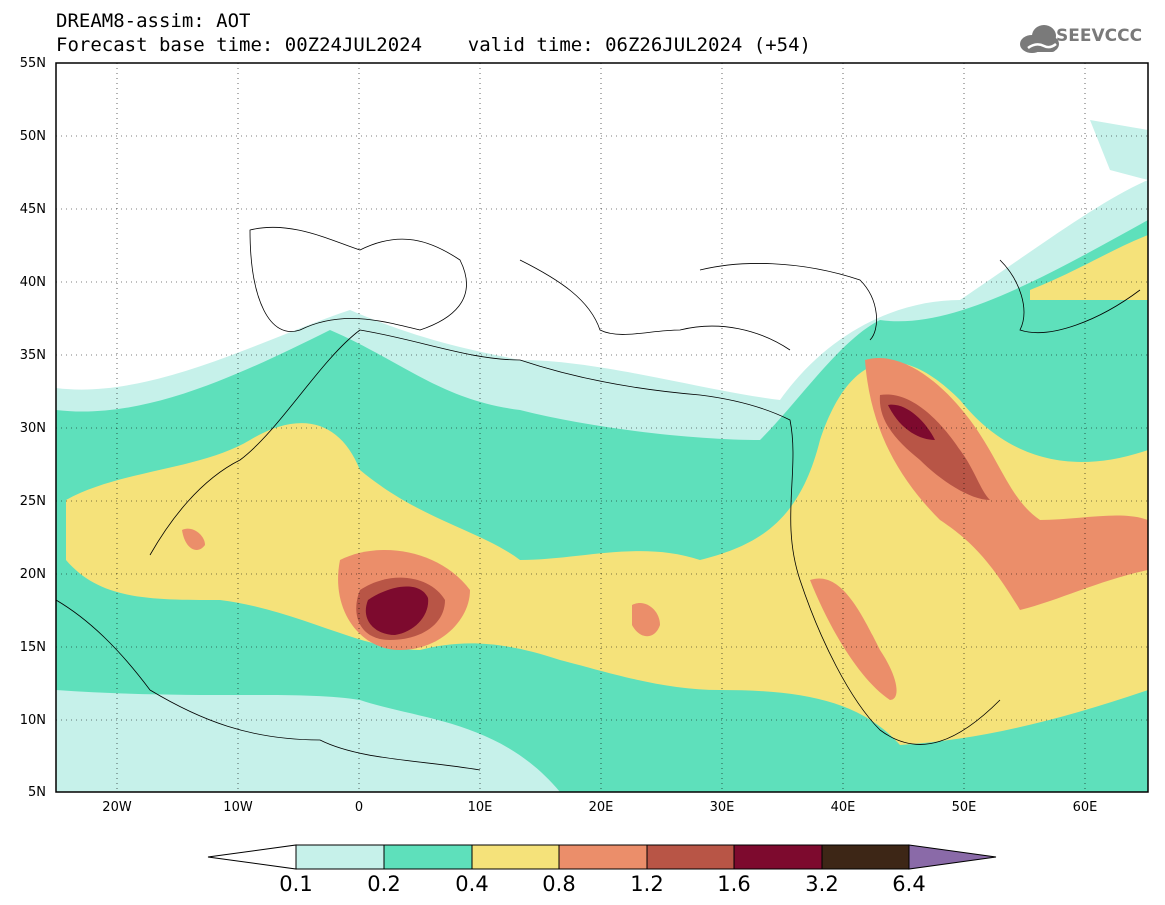 This screenshot has width=1165, height=905. I want to click on lon-label: 40E, so click(843, 807).